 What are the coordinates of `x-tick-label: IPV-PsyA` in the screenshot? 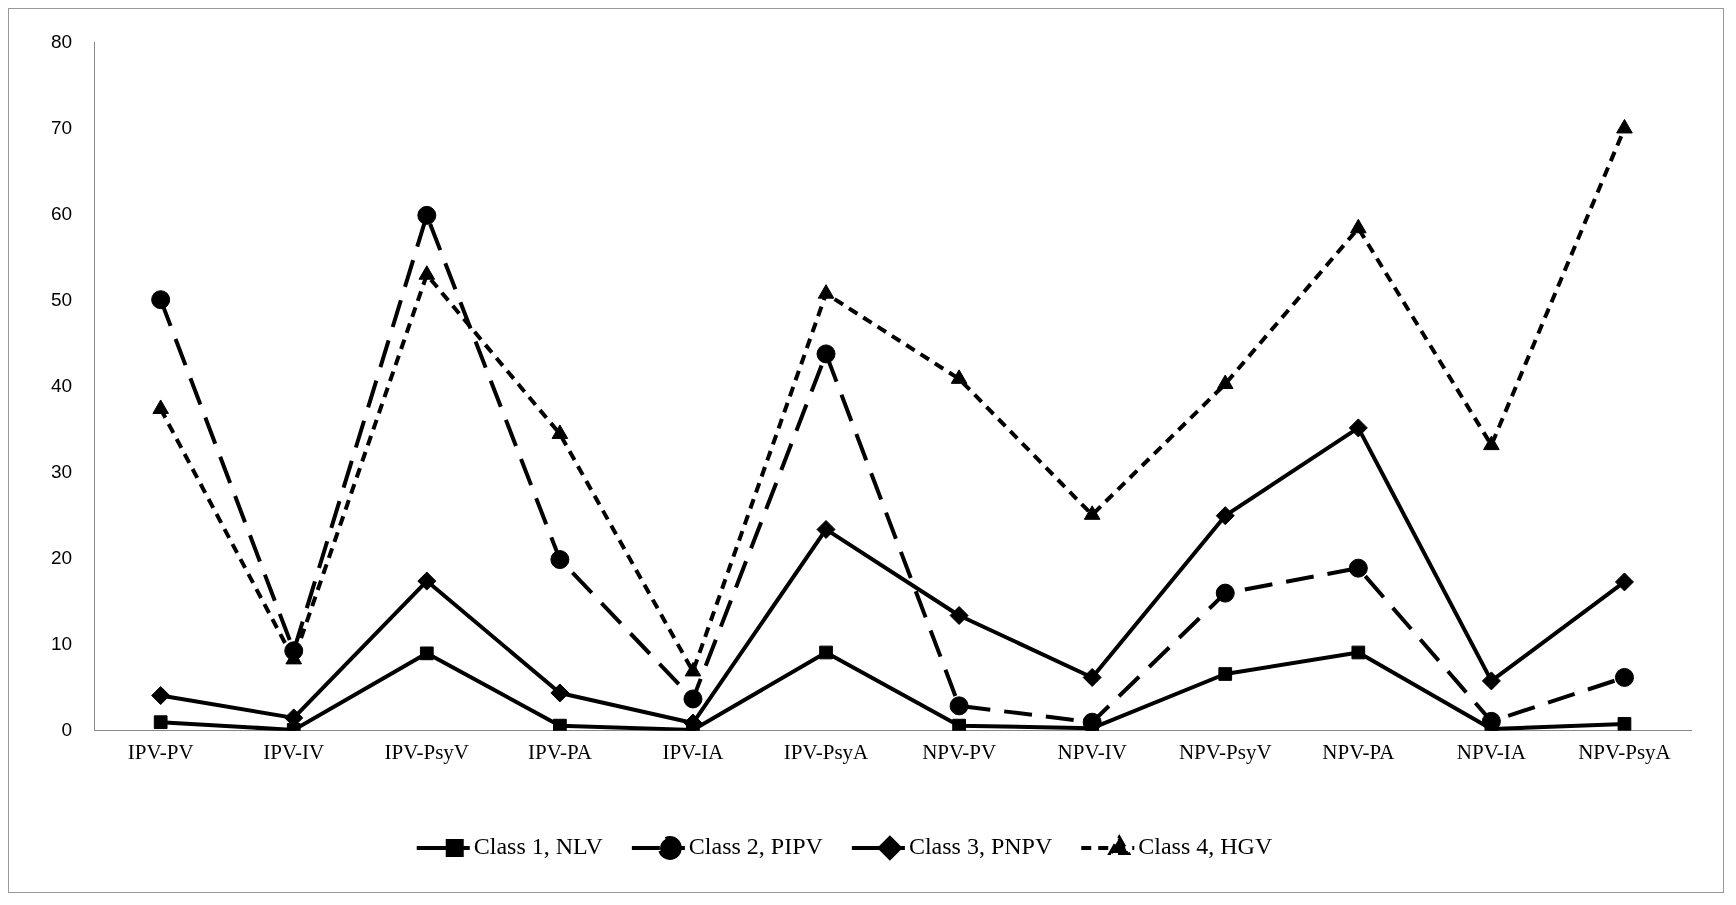 It's located at (826, 751).